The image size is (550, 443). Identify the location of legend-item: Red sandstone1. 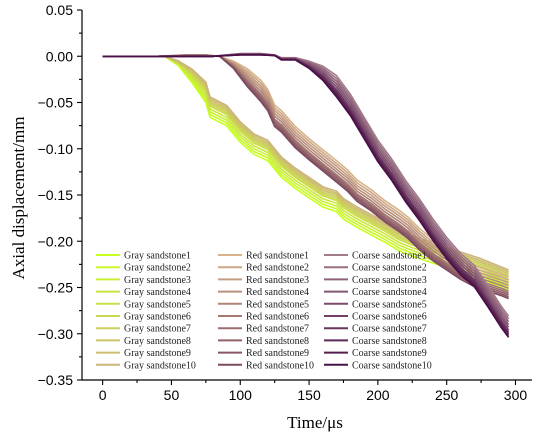
(263, 256).